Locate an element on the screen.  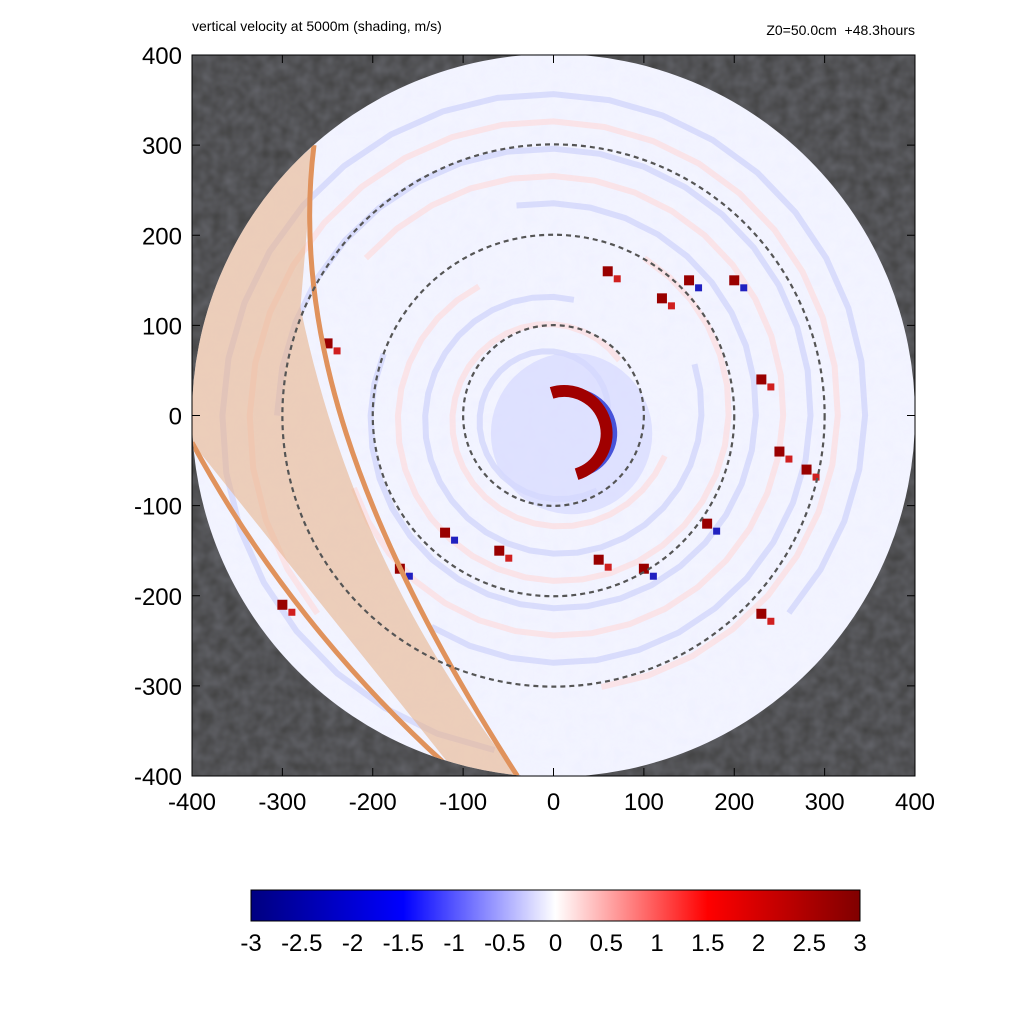
dashed-circle is located at coordinates (553, 415).